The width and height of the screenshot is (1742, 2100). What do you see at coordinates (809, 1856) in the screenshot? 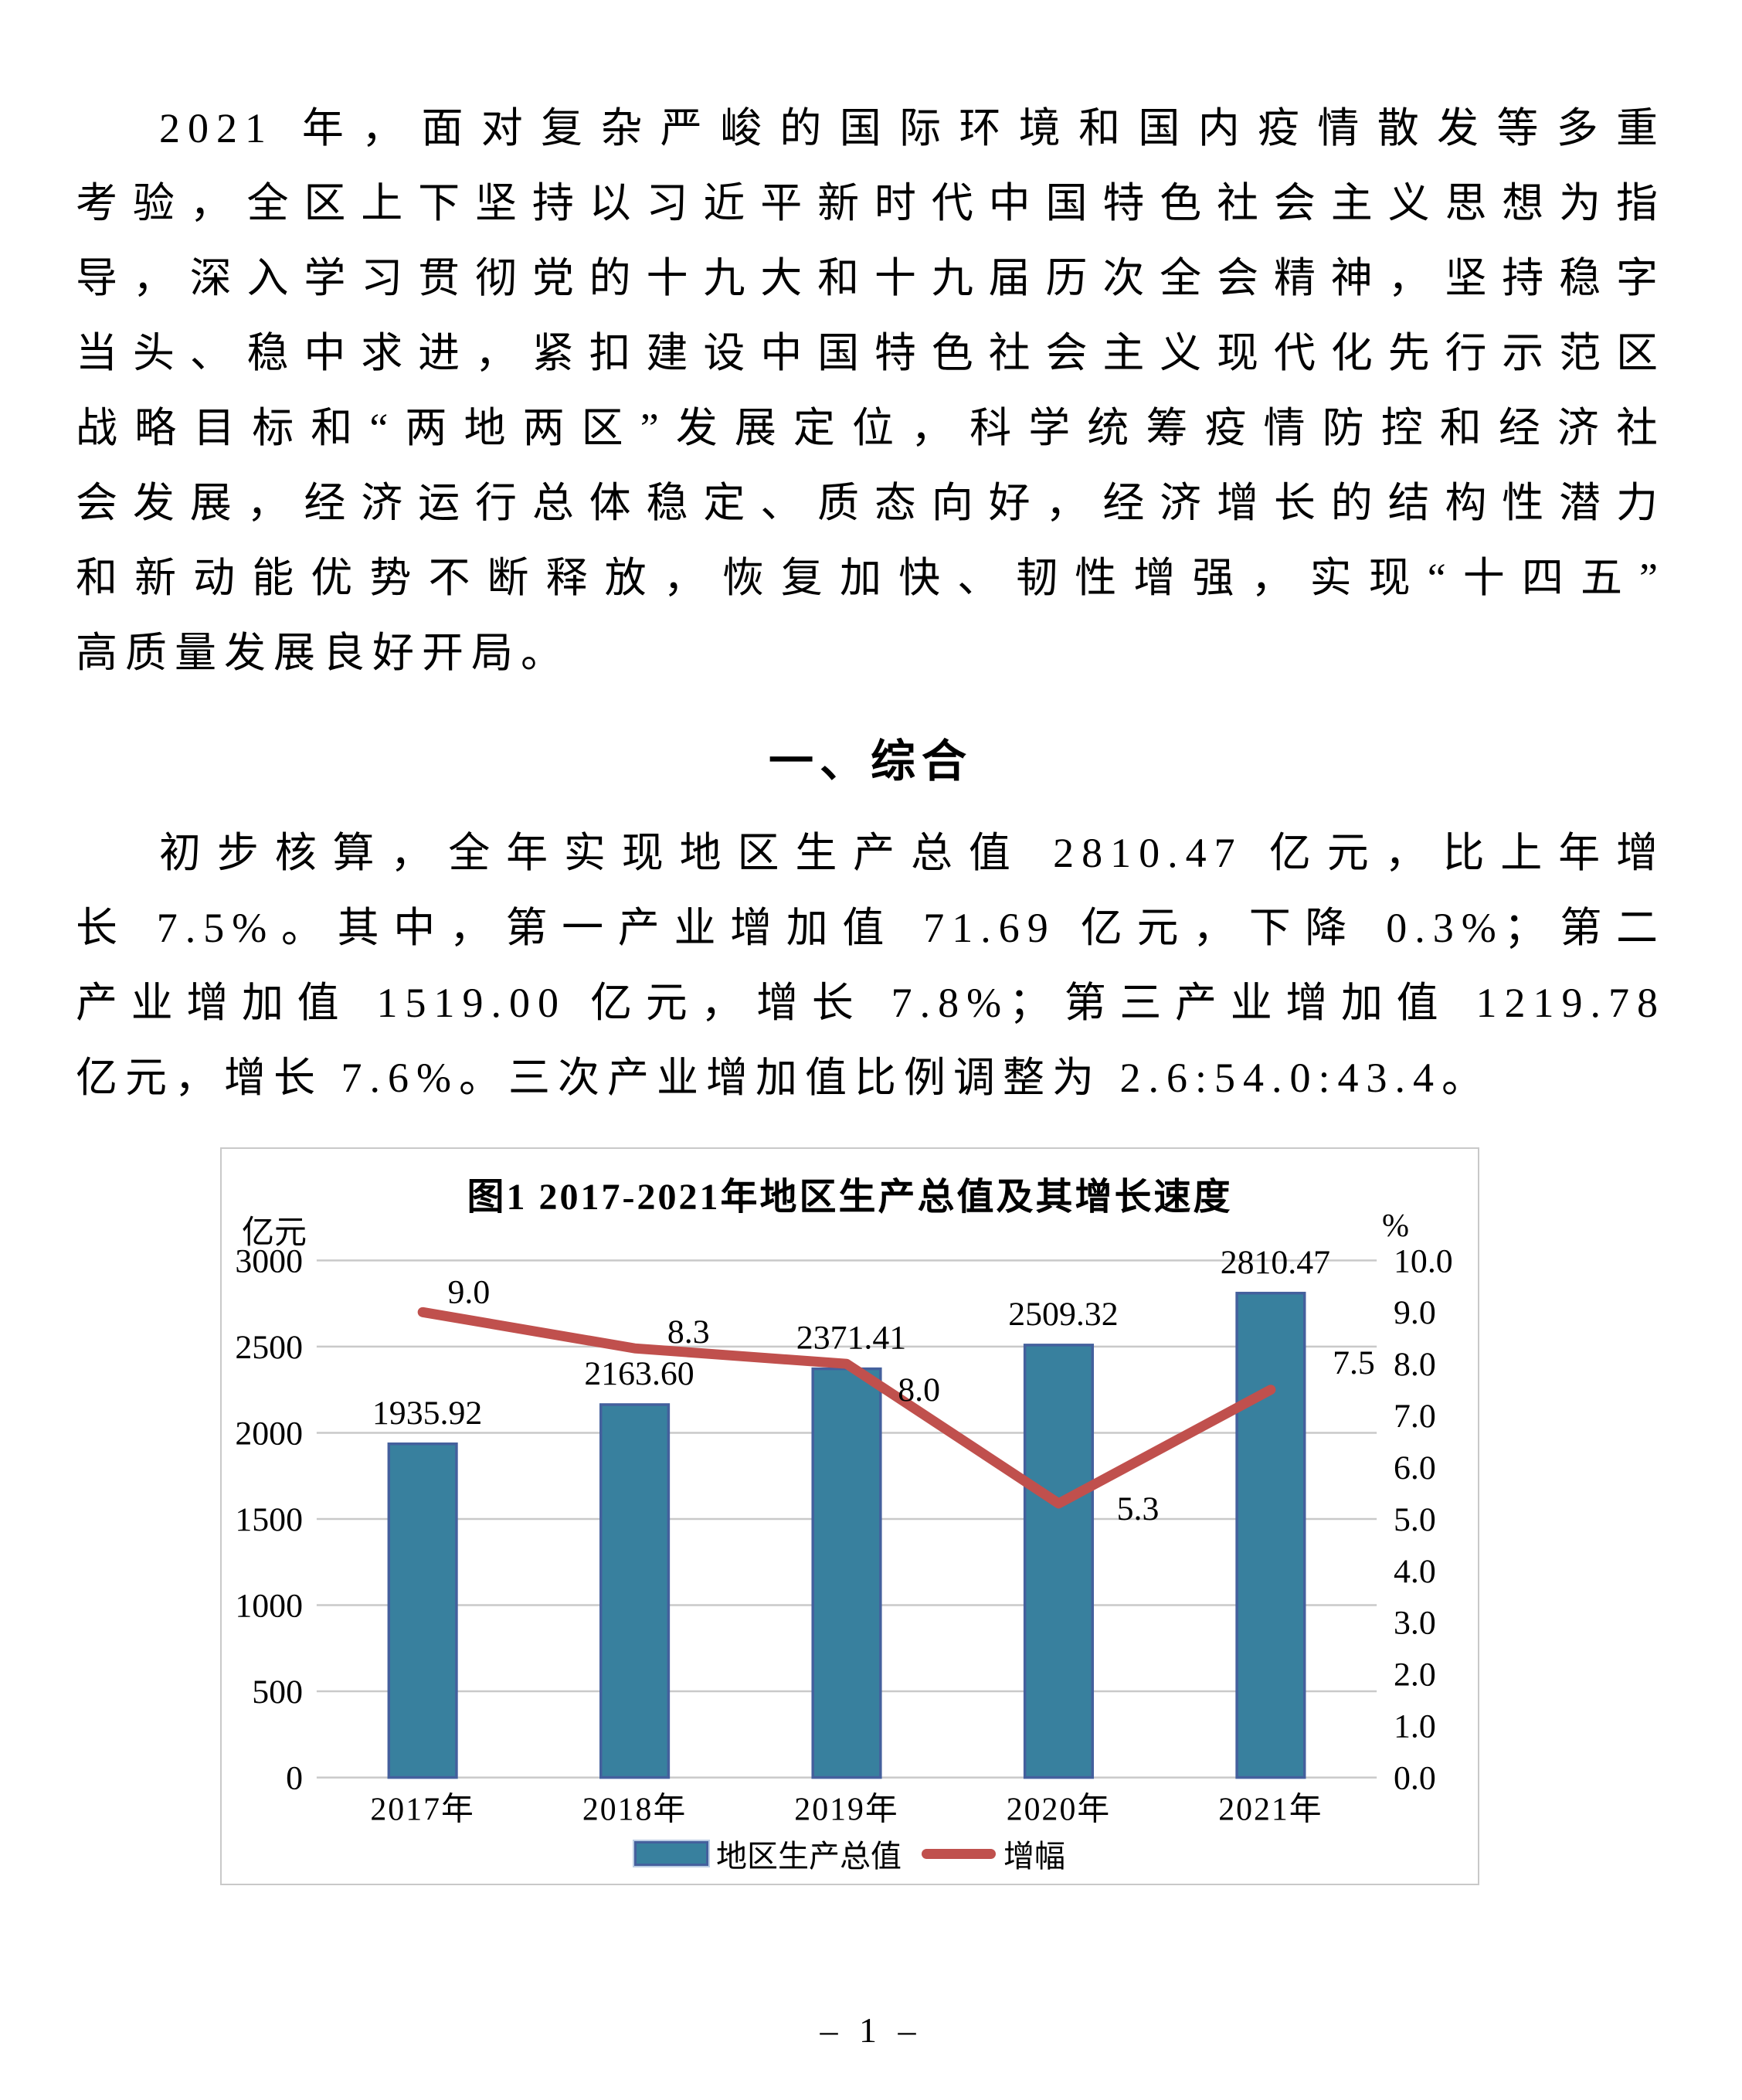
I see `bar-series-label: 地区生产总值` at bounding box center [809, 1856].